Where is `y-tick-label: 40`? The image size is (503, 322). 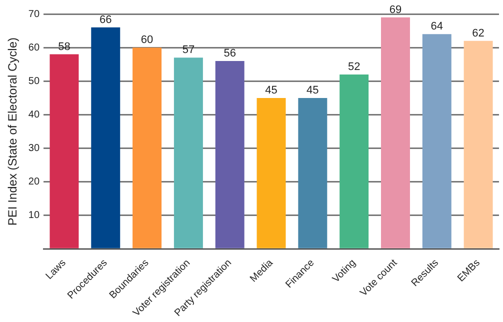 y-tick-label: 40 is located at coordinates (34, 114).